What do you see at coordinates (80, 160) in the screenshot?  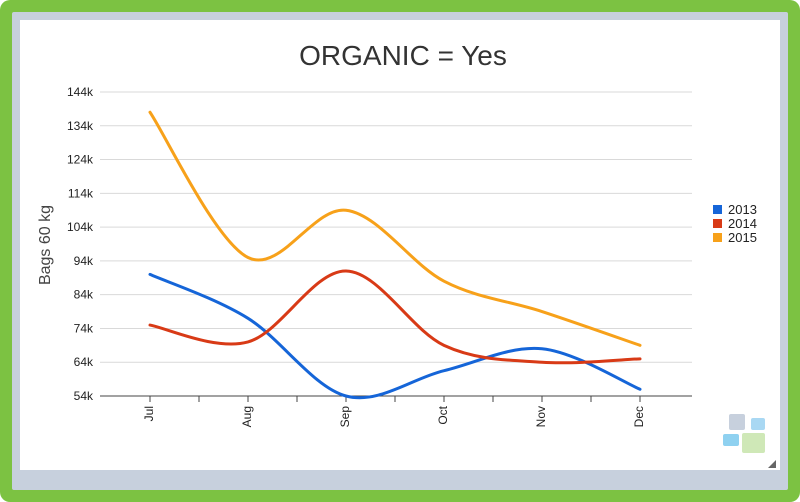 I see `y-tick-label: 124k` at bounding box center [80, 160].